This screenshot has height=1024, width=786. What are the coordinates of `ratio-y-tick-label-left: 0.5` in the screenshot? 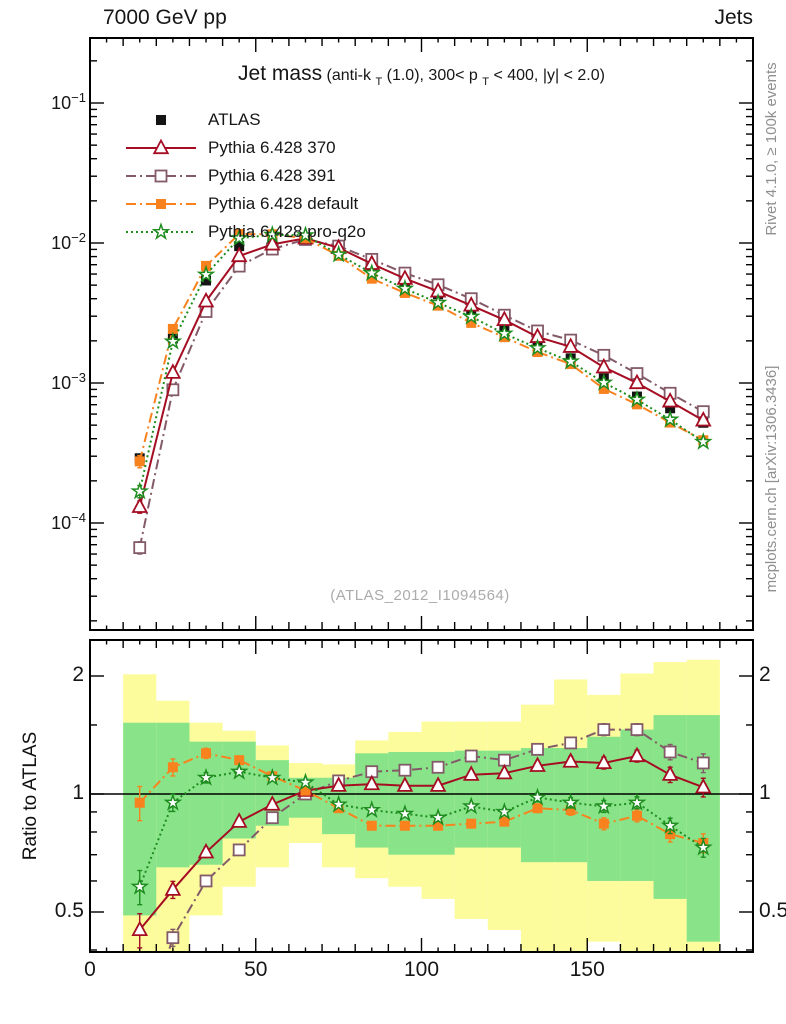 It's located at (69, 910).